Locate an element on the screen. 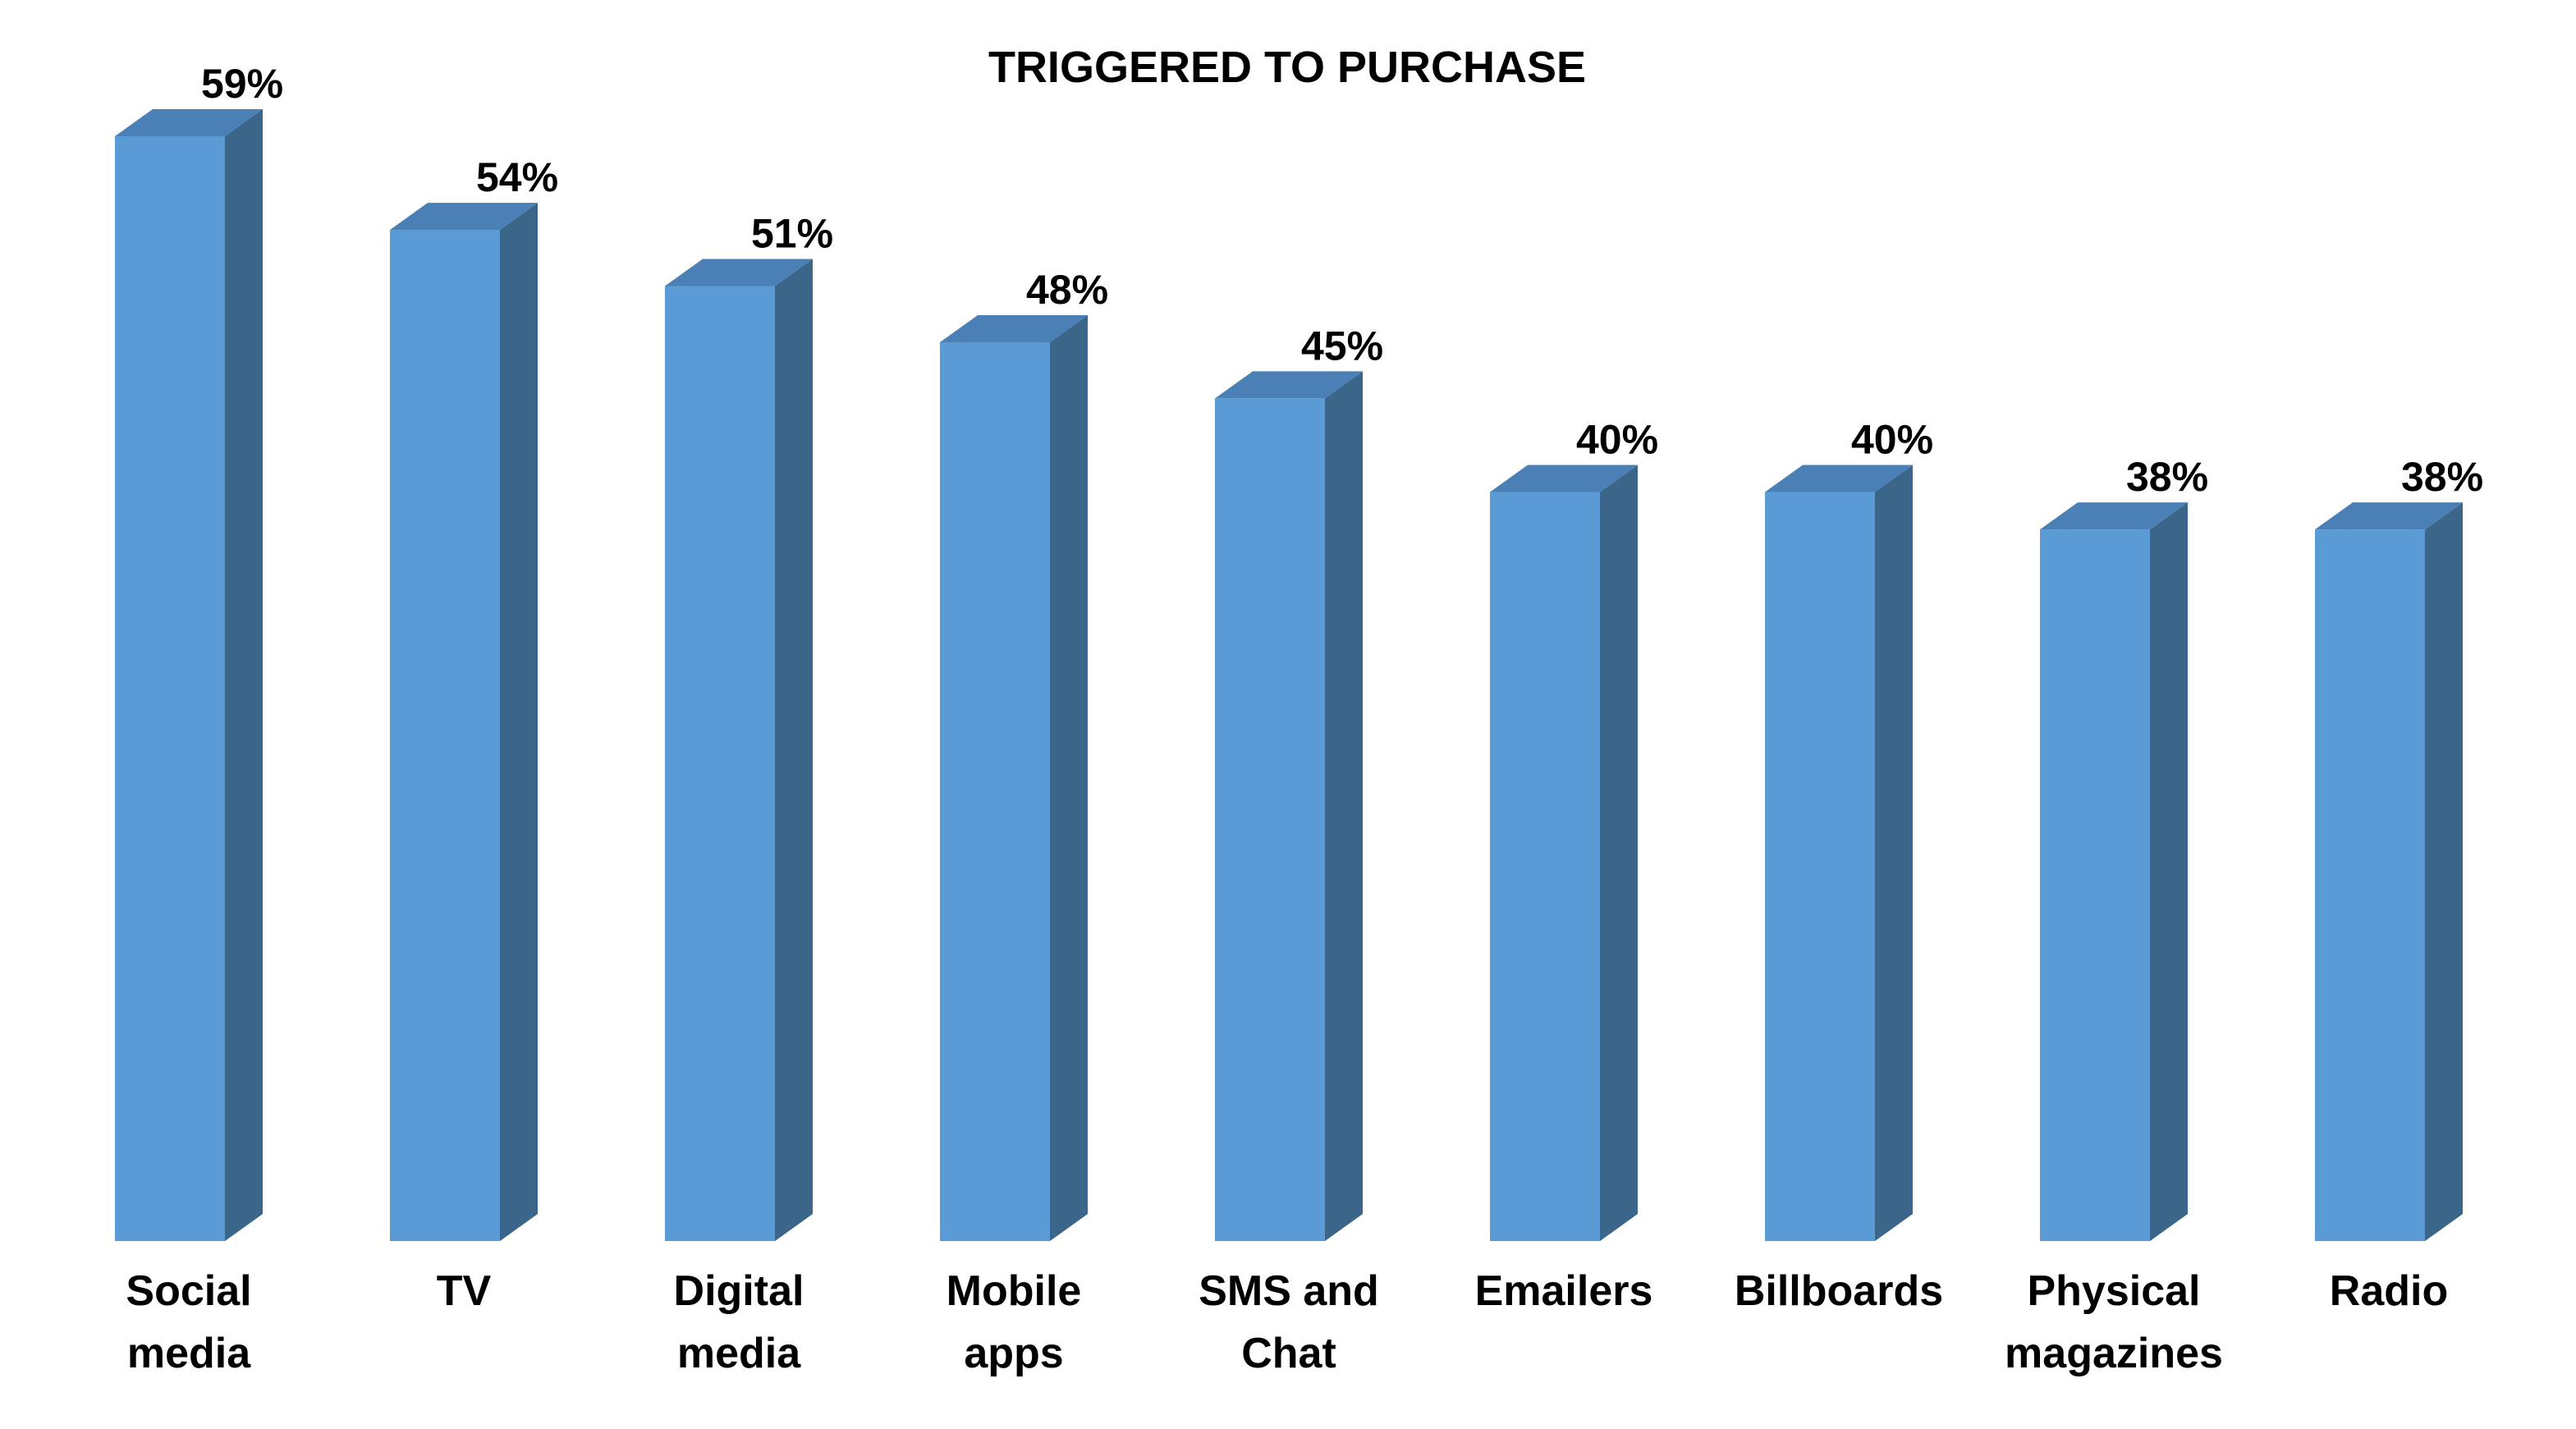 This screenshot has width=2576, height=1429. tick-label: TV is located at coordinates (464, 1291).